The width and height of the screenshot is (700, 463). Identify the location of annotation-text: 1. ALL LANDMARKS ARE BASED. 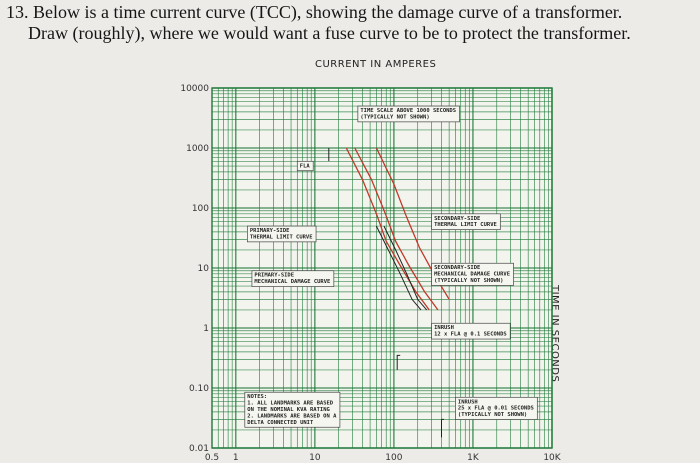
(290, 404).